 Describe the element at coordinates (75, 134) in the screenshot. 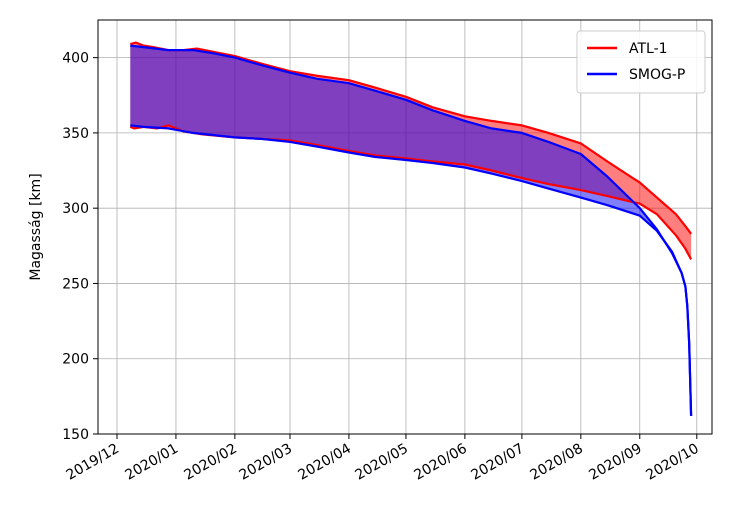

I see `y-tick-label: 350` at that location.